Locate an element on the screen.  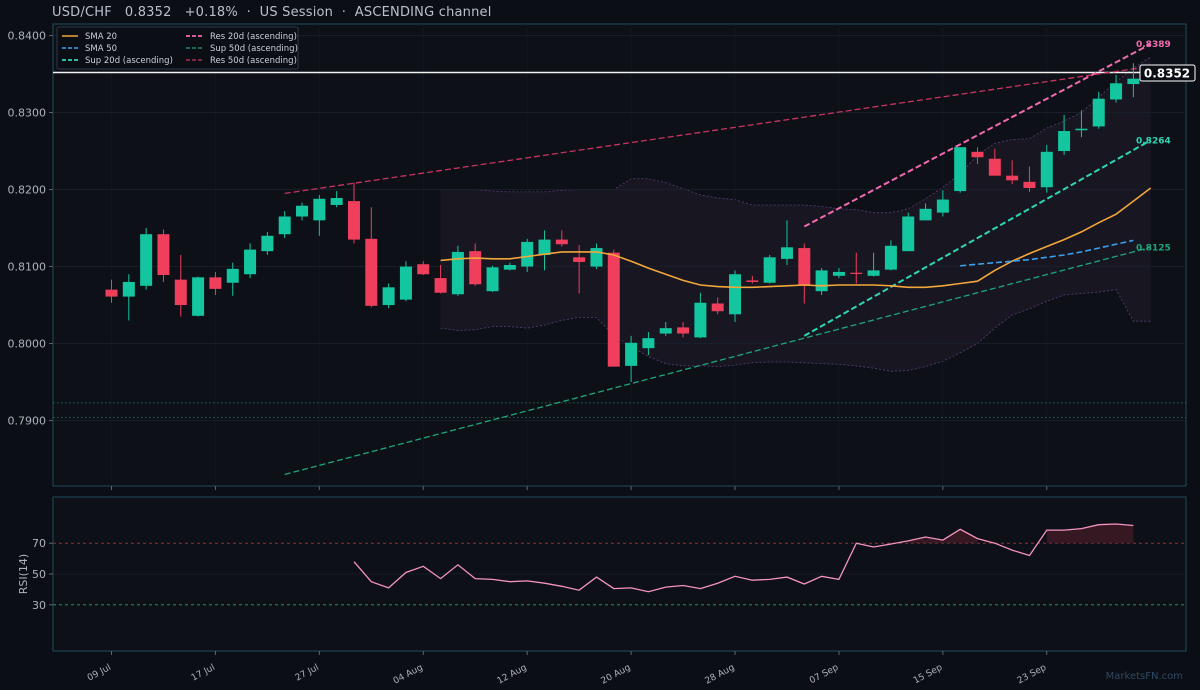
legend-label: Res 50d (ascending) is located at coordinates (253, 61).